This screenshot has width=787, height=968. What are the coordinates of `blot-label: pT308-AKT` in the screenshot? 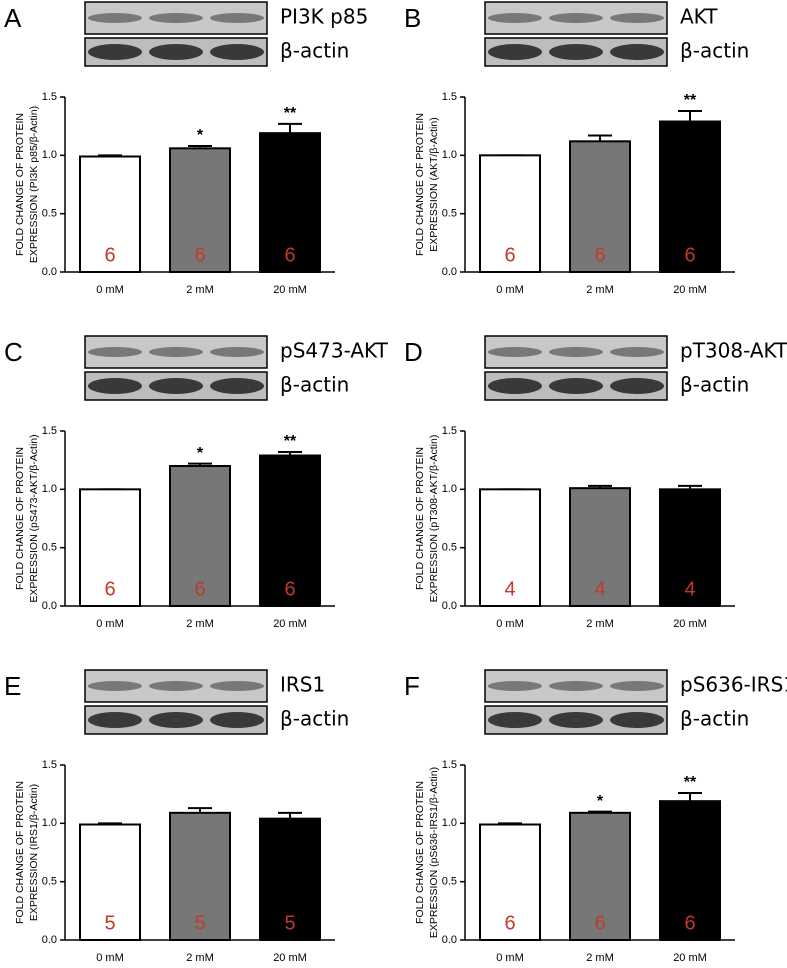 It's located at (733, 351).